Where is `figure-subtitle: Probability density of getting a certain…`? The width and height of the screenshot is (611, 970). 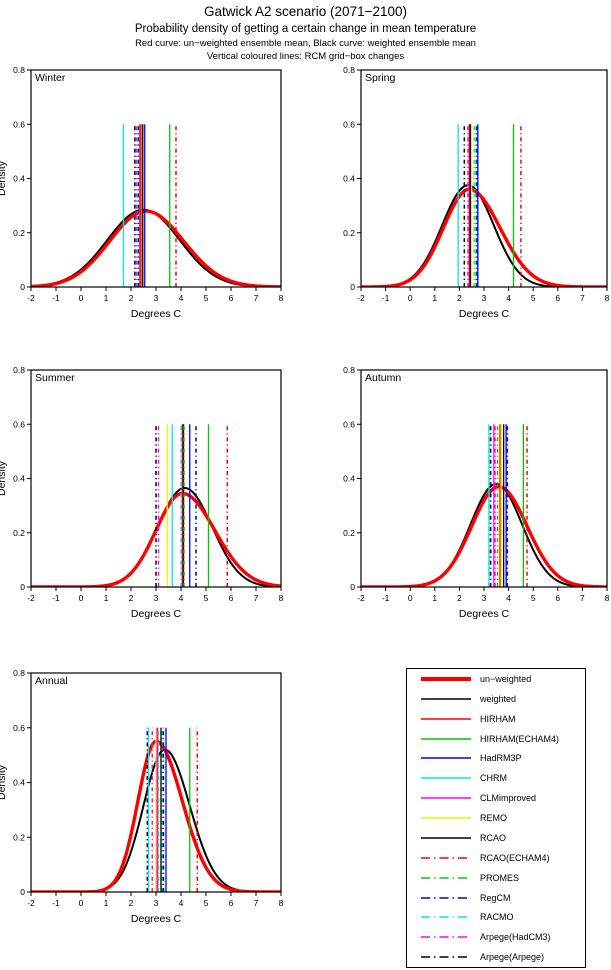
figure-subtitle: Probability density of getting a certain… is located at coordinates (305, 29).